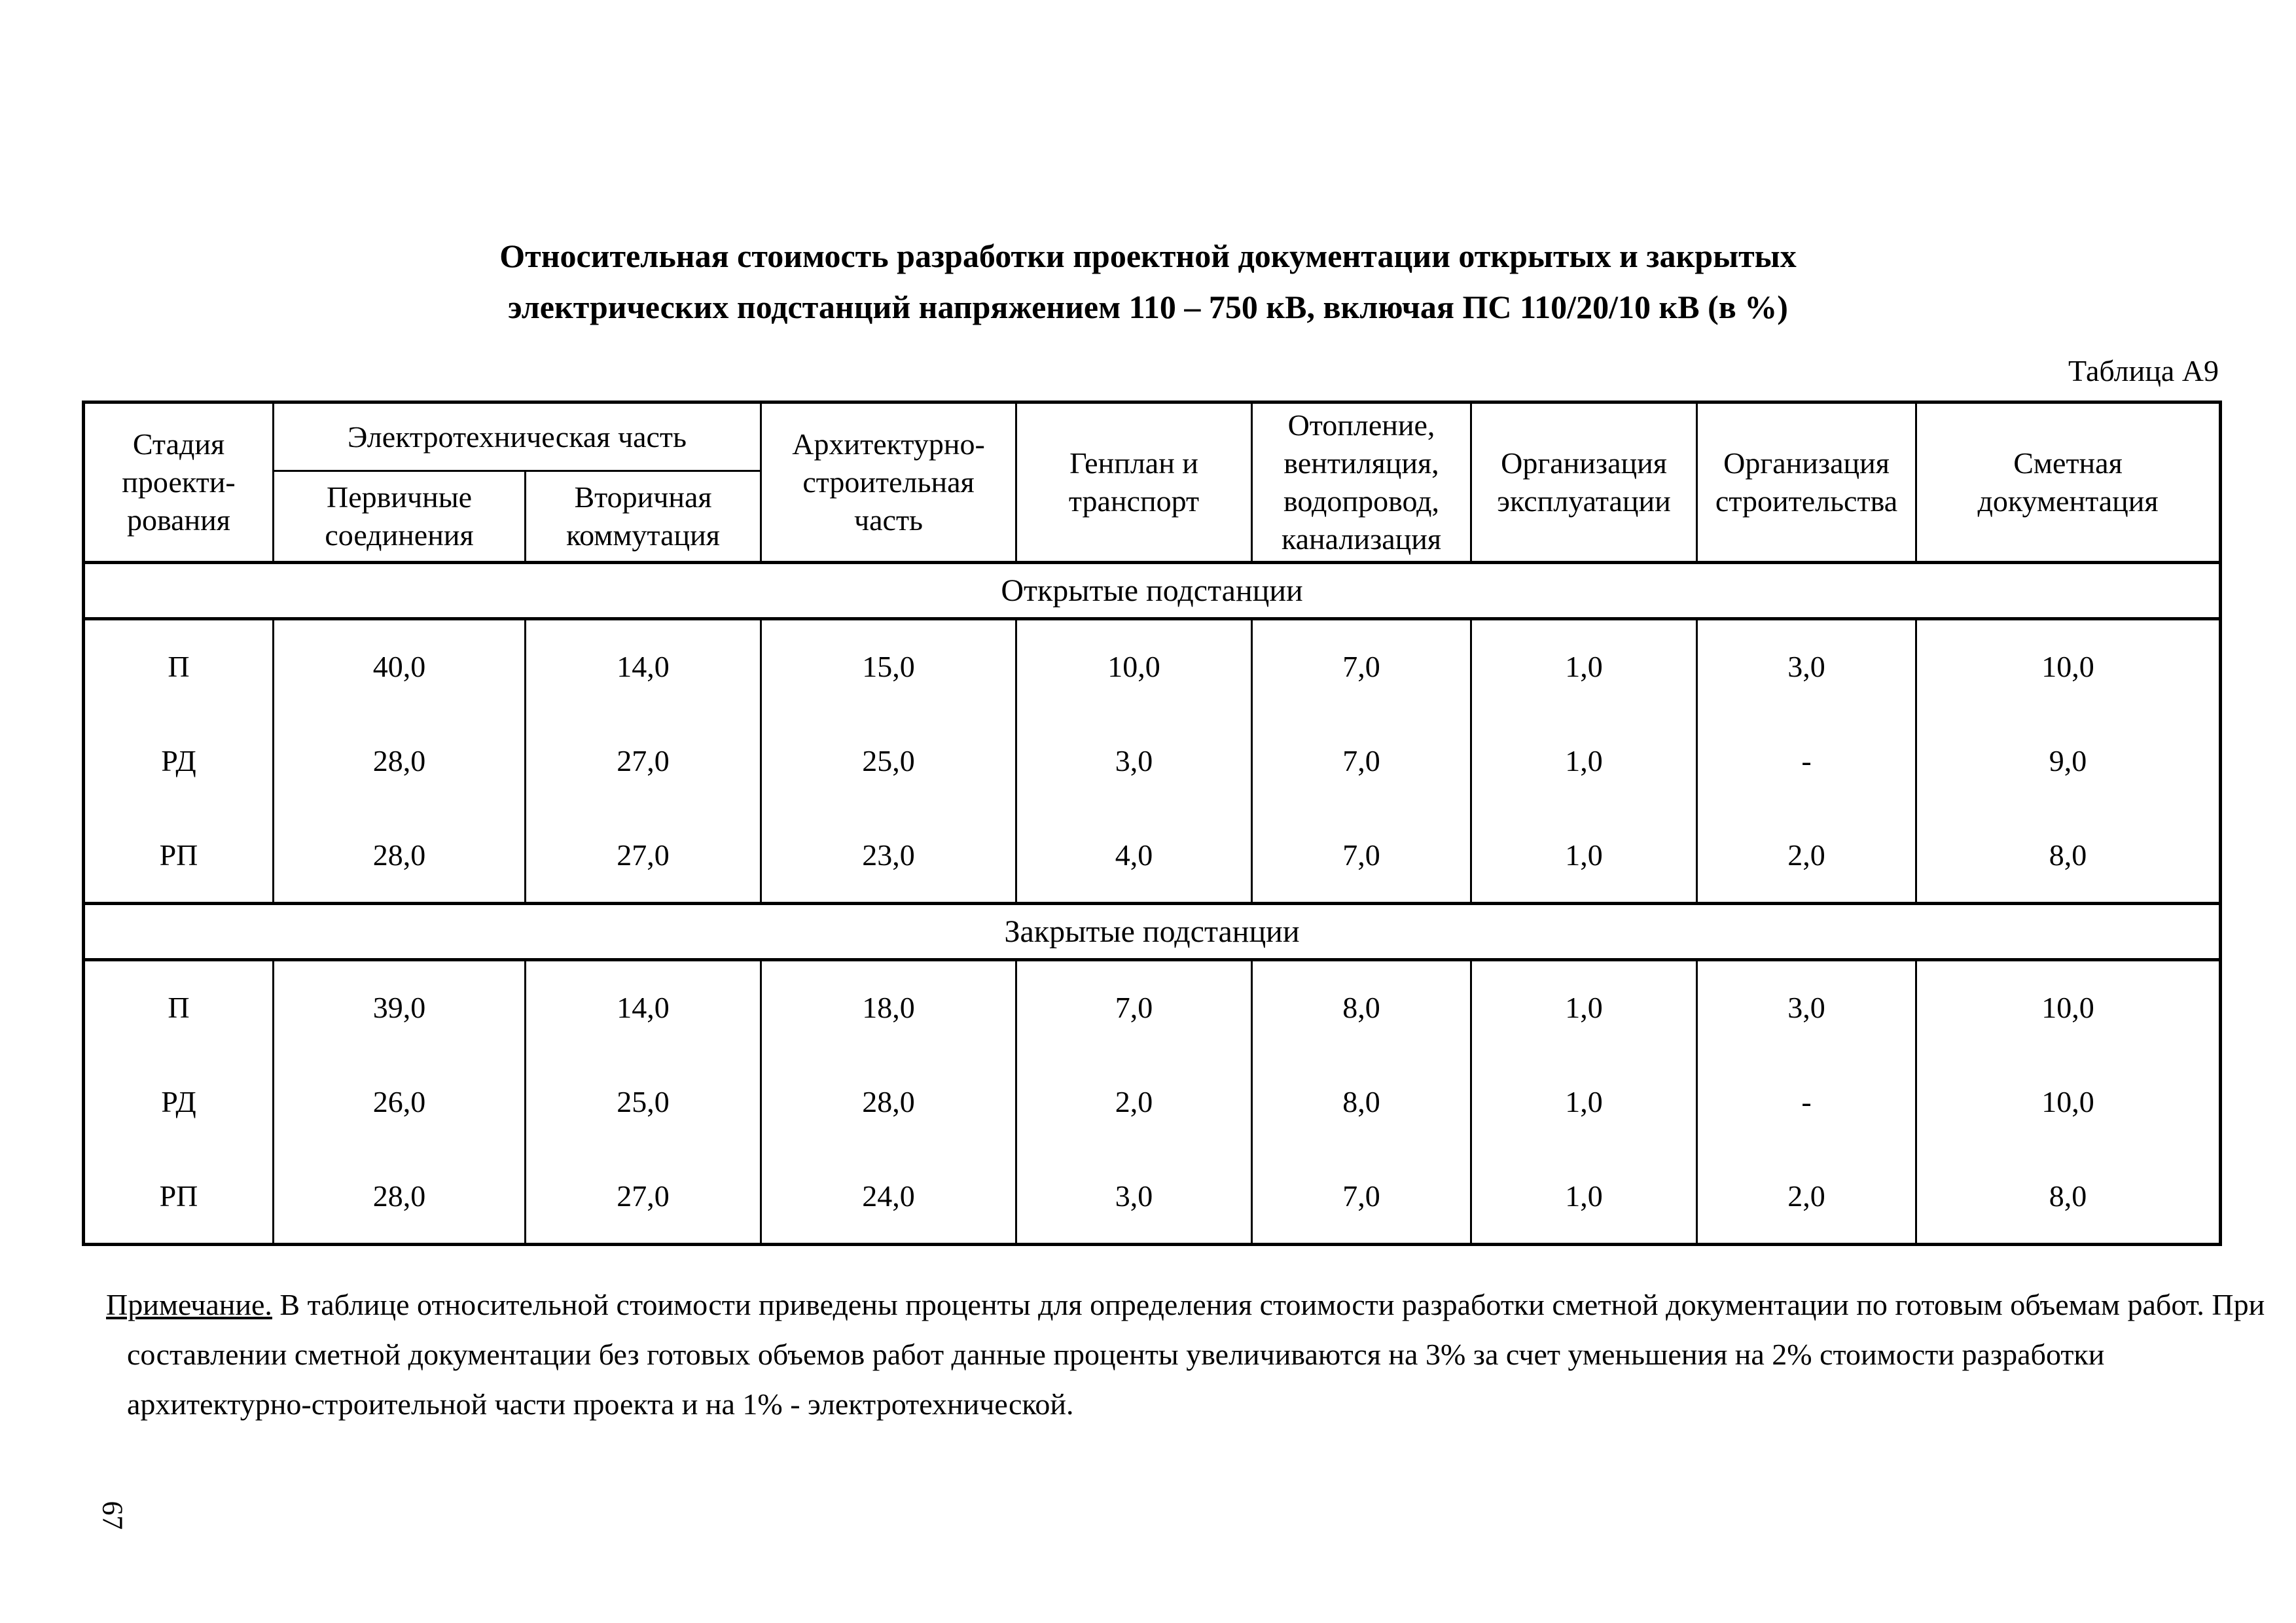 Image resolution: width=2296 pixels, height=1623 pixels. Describe the element at coordinates (889, 483) in the screenshot. I see `column-header-architecture: Архитектурно-строительная часть` at that location.